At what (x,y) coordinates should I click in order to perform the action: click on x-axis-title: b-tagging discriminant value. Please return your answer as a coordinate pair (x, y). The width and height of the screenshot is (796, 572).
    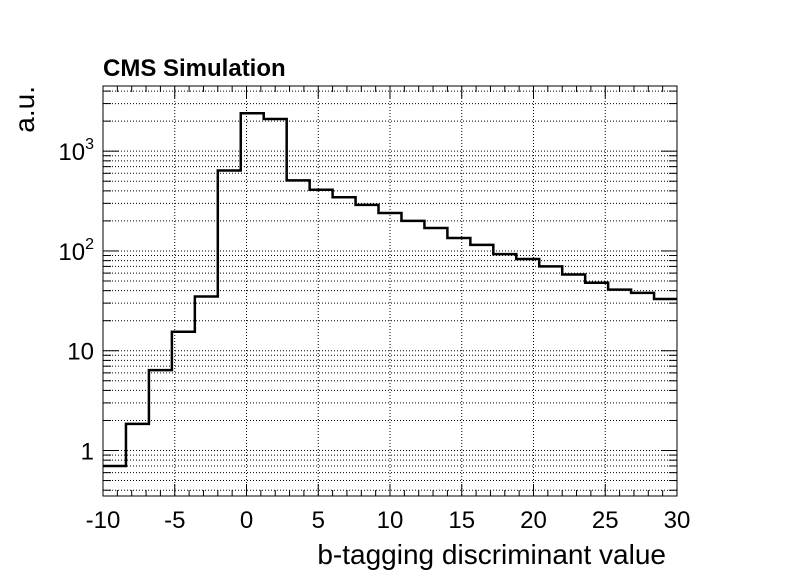
    Looking at the image, I should click on (491, 554).